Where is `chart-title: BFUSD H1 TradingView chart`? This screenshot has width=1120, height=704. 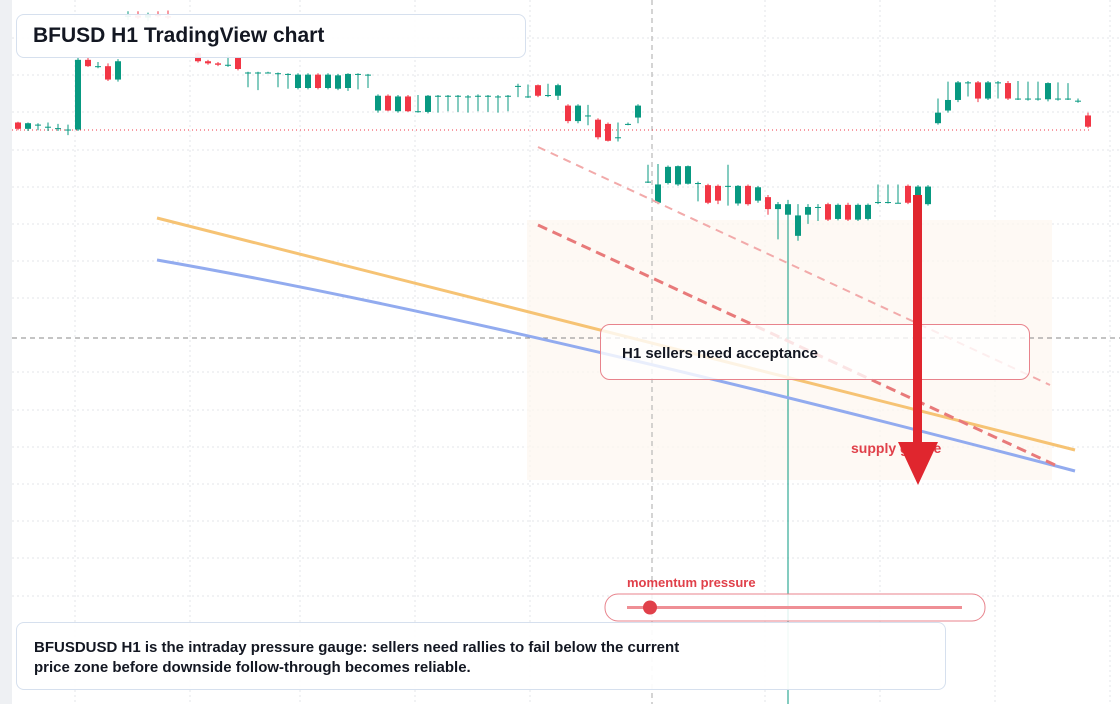
chart-title: BFUSD H1 TradingView chart is located at coordinates (179, 35).